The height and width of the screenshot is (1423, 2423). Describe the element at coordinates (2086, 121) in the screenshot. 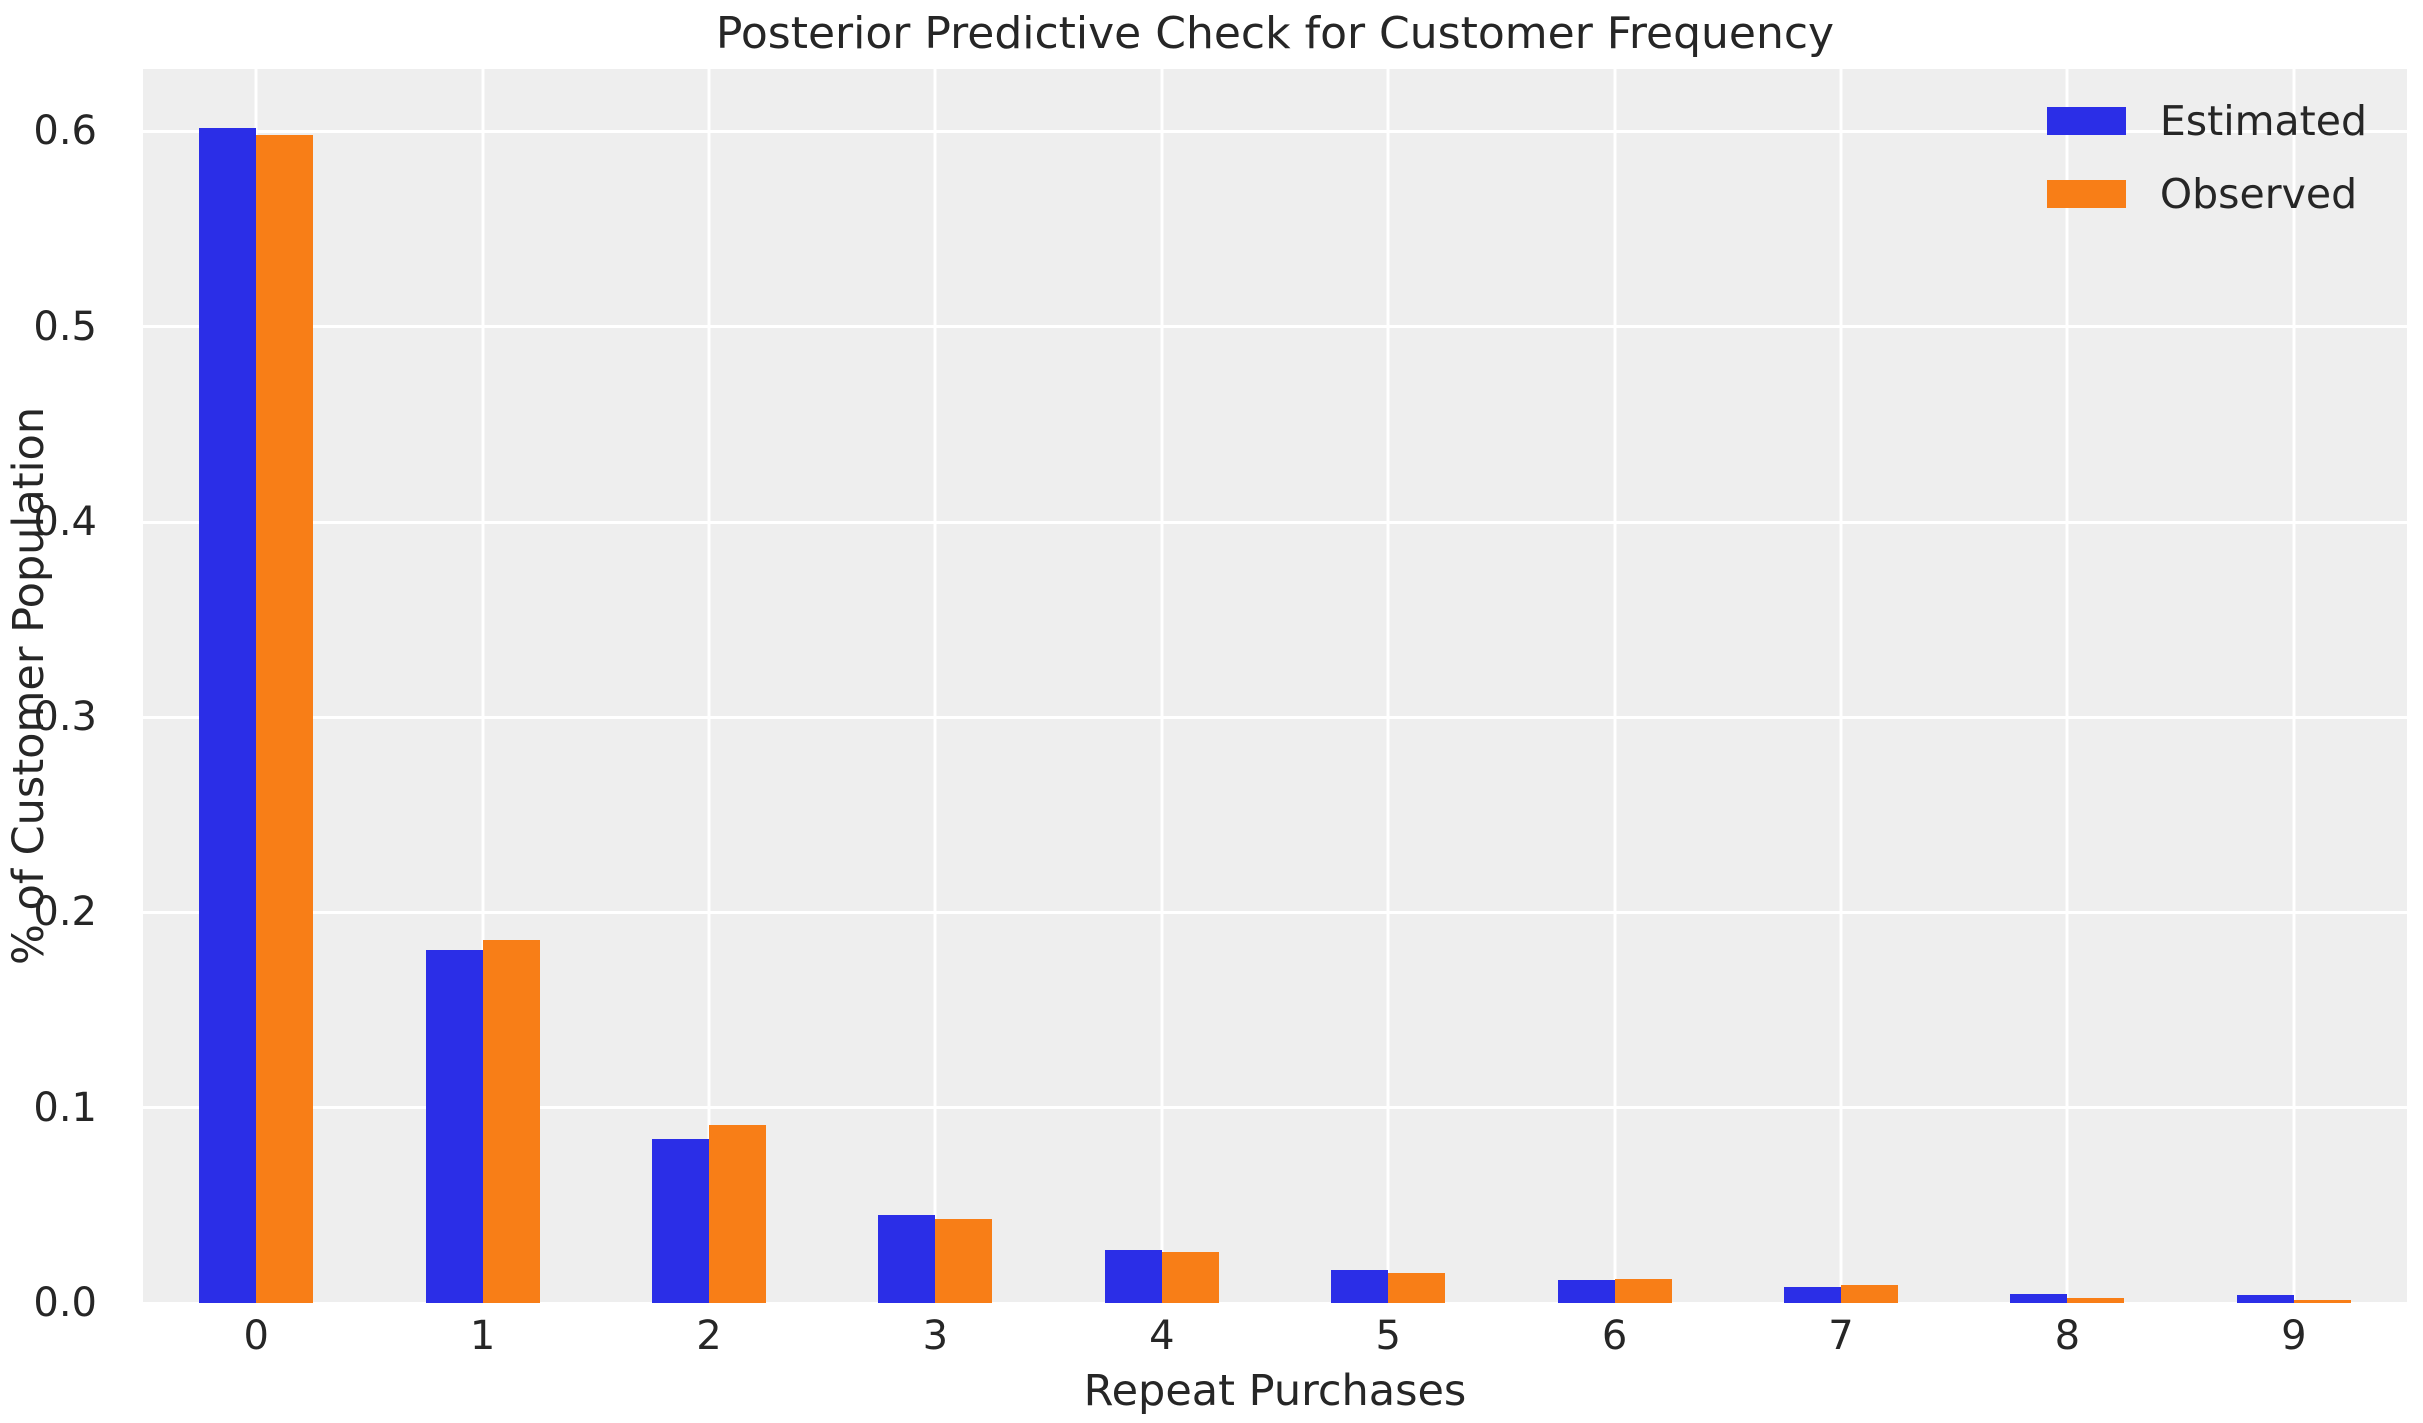

I see `estimated-swatch-icon` at that location.